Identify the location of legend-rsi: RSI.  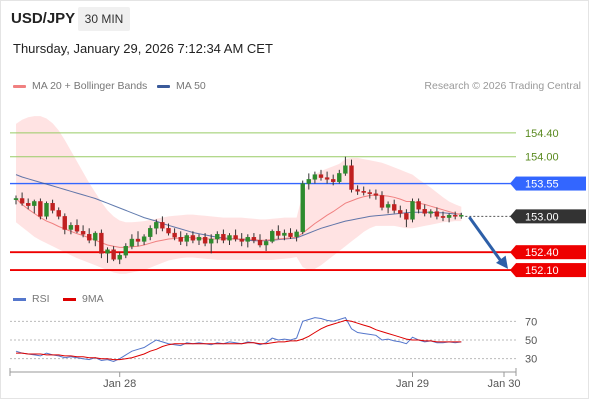
(31, 299).